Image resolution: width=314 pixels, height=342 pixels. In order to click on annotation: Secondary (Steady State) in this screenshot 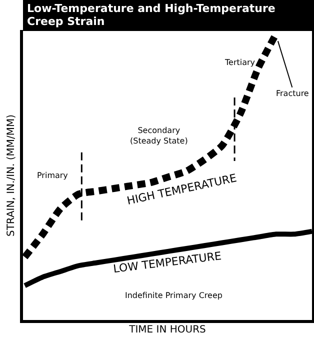, I will do `click(159, 136)`.